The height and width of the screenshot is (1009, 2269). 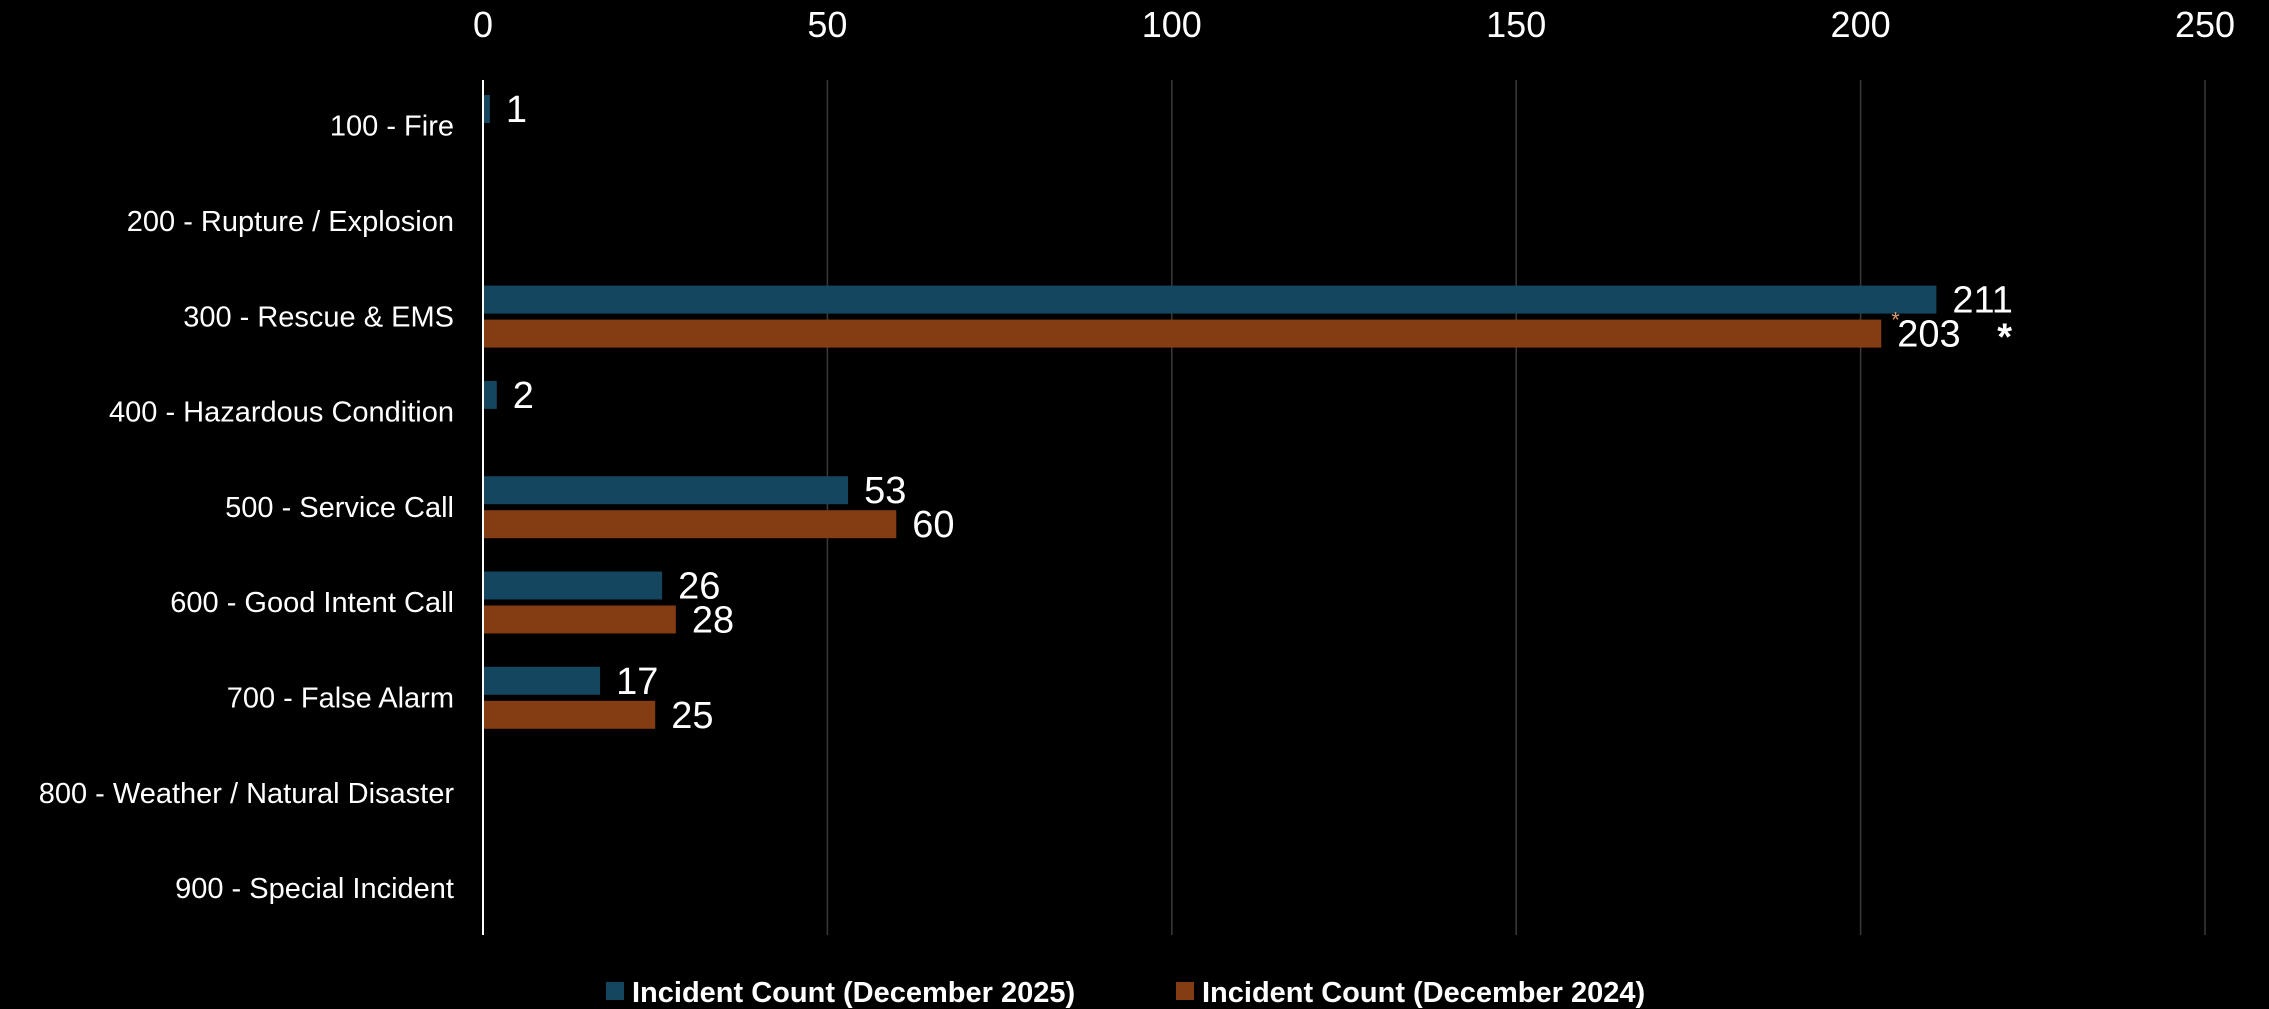 What do you see at coordinates (516, 110) in the screenshot?
I see `data-label: 1` at bounding box center [516, 110].